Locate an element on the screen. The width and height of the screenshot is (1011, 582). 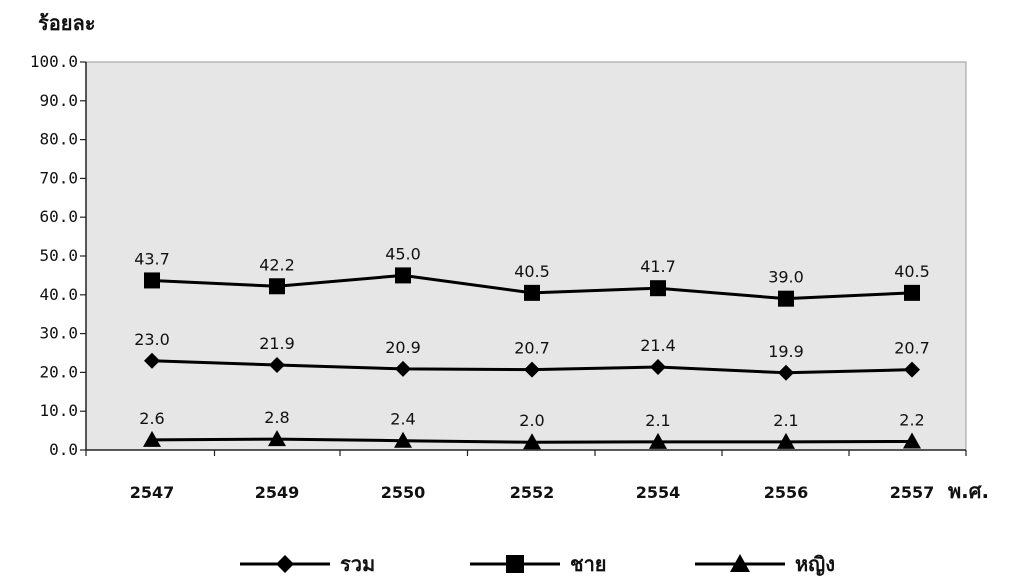
series-square: 43.7 42.2 45.0 40.5 41.7 39.0 40.5 is located at coordinates (532, 275).